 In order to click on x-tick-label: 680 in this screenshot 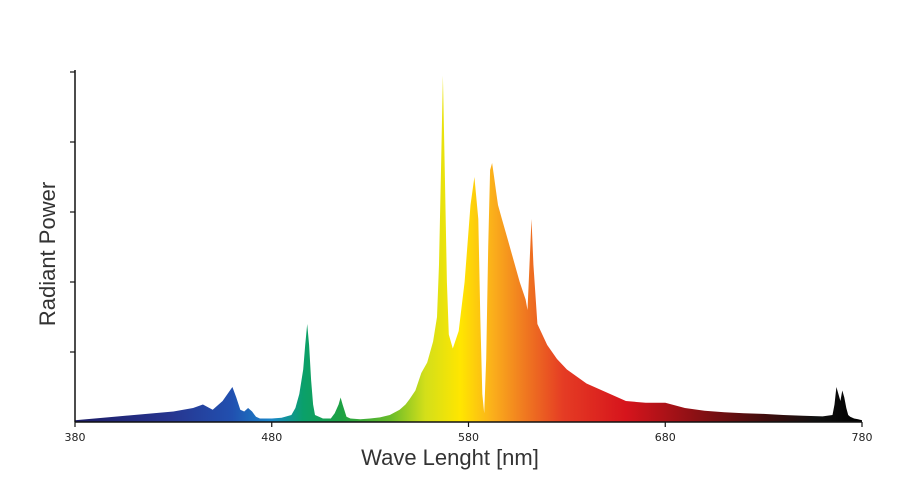, I will do `click(665, 437)`.